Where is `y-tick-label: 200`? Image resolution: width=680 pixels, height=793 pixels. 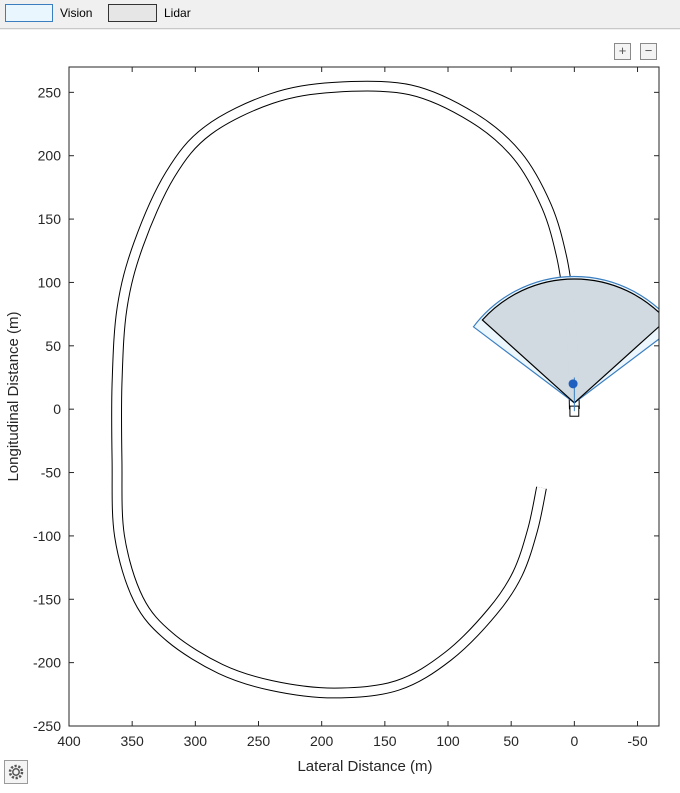 y-tick-label: 200 is located at coordinates (50, 156).